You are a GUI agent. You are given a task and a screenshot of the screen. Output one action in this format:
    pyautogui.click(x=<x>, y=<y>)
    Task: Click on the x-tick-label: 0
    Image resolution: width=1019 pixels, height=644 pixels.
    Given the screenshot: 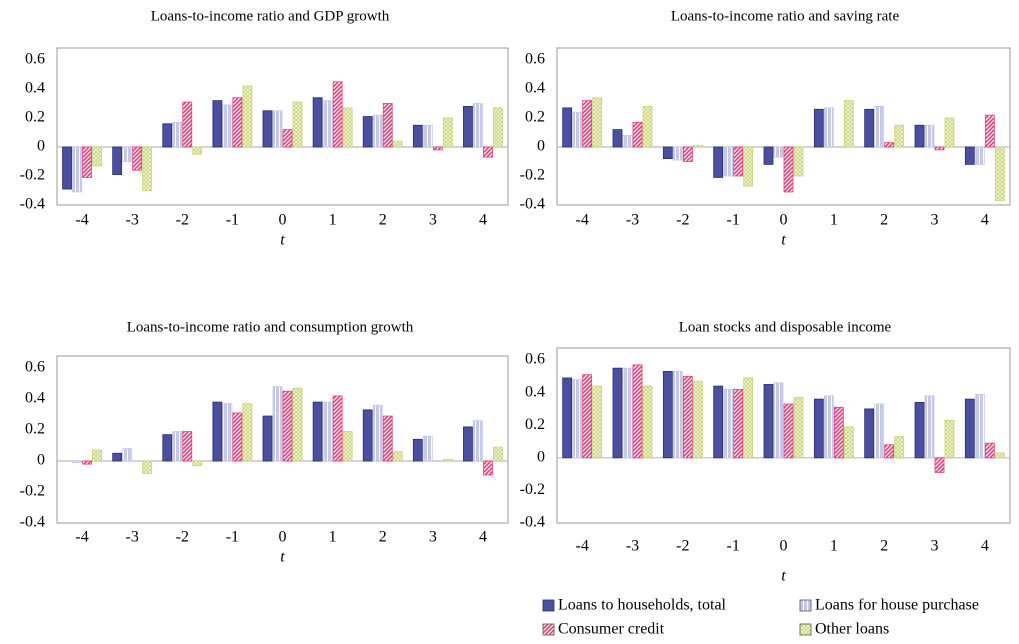 What is the action you would take?
    pyautogui.click(x=283, y=537)
    